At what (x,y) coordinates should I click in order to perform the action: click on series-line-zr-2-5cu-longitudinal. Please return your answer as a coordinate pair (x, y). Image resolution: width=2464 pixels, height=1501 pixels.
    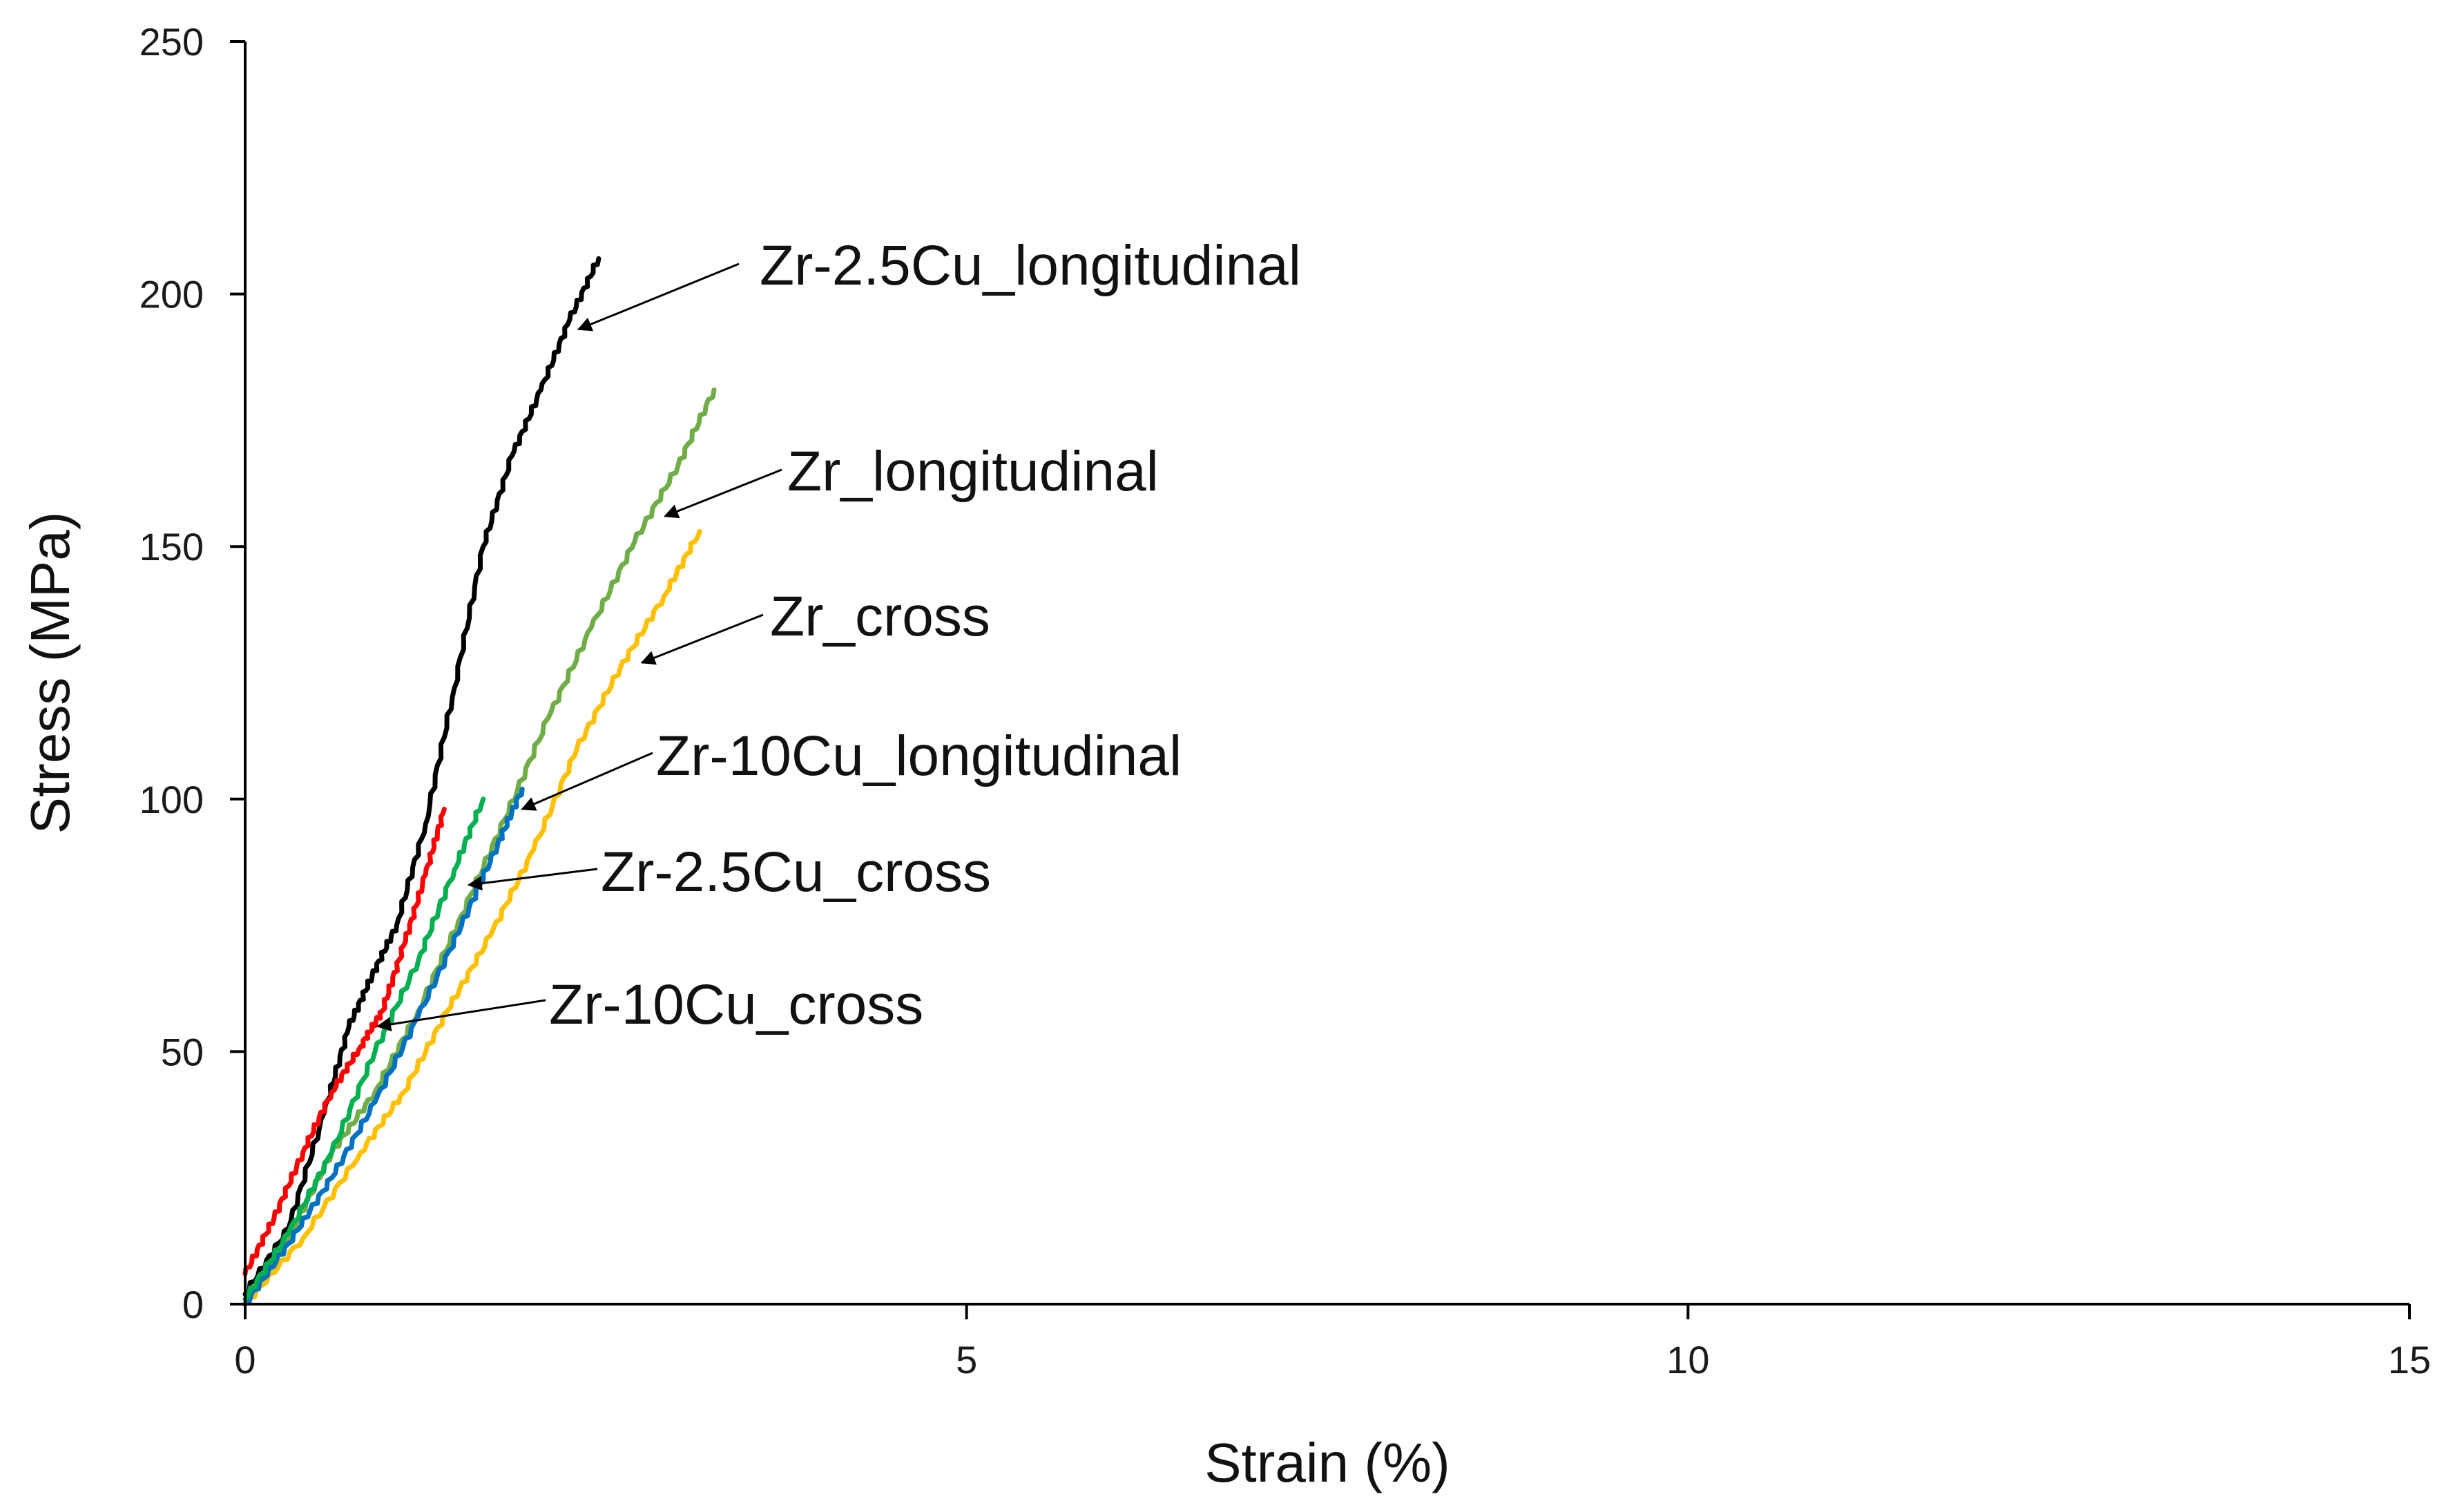
    Looking at the image, I should click on (421, 776).